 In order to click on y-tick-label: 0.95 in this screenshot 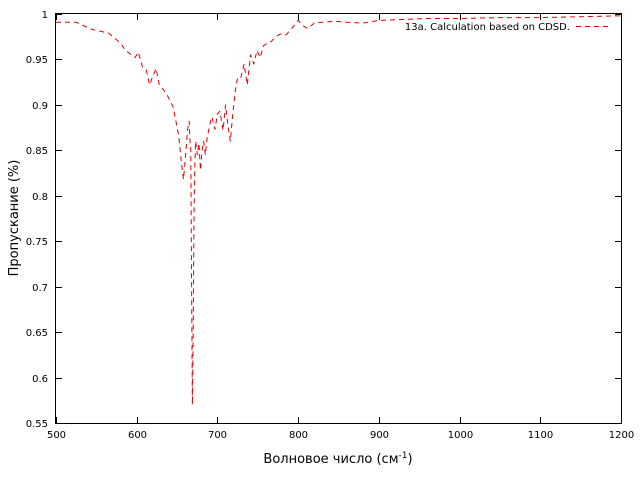, I will do `click(37, 60)`.